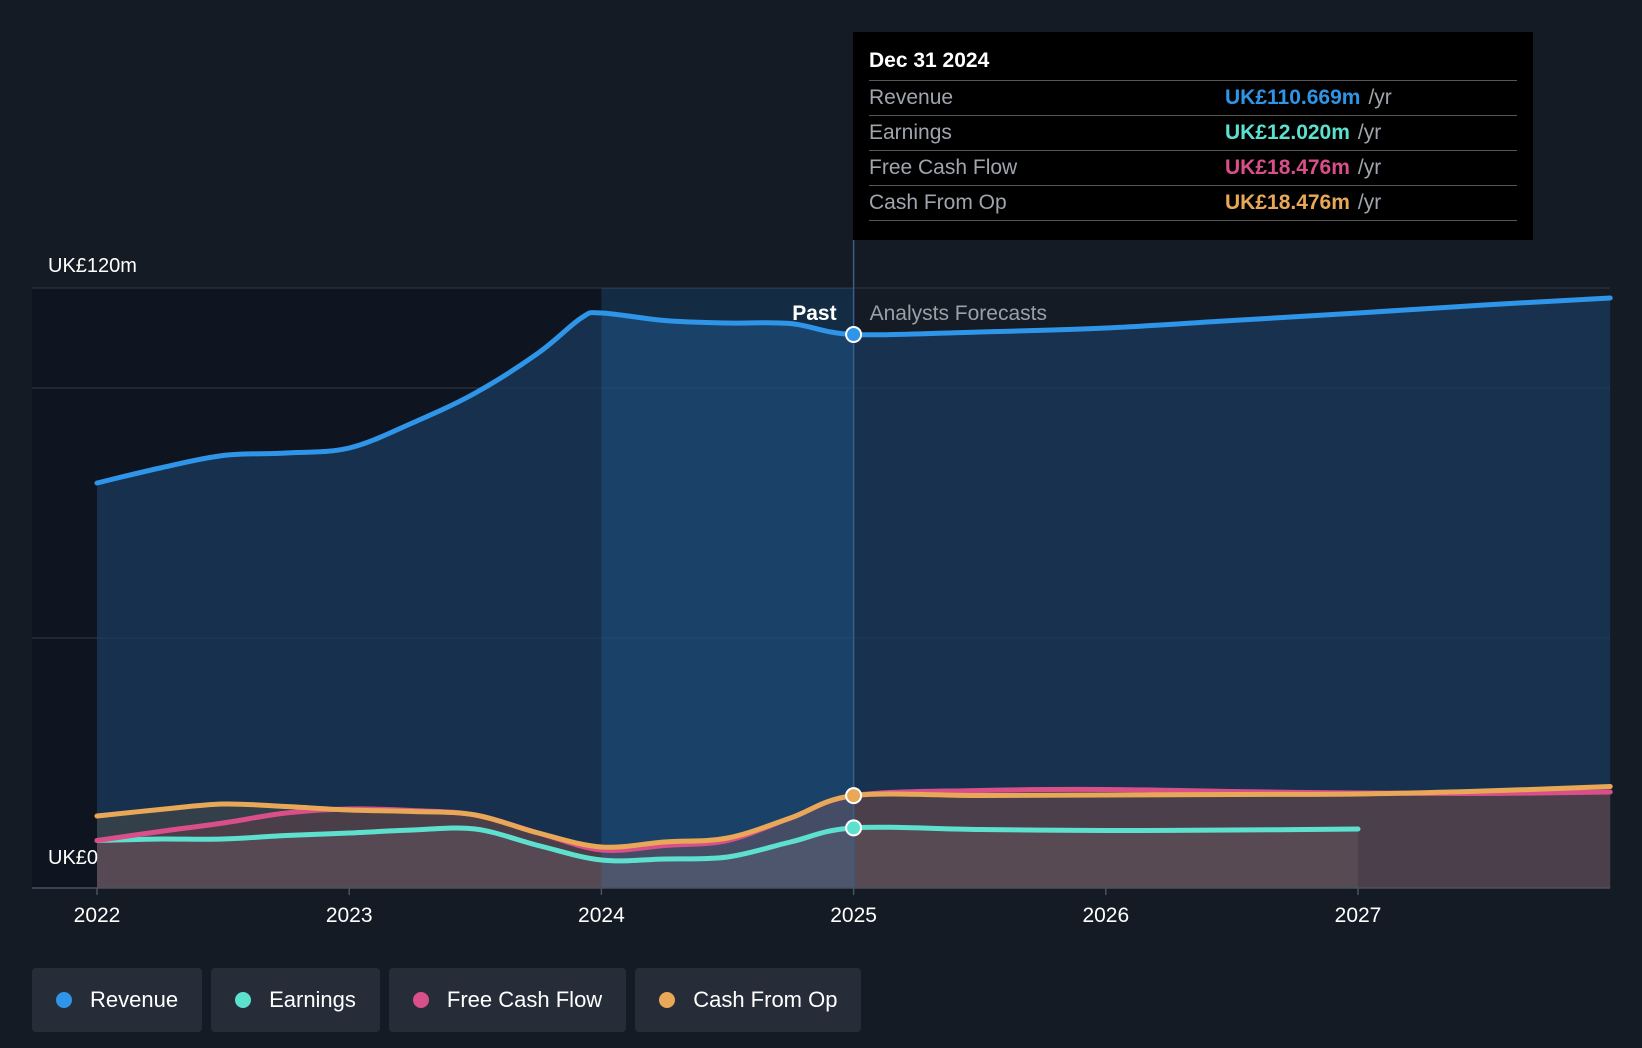 The image size is (1642, 1048). What do you see at coordinates (1293, 97) in the screenshot?
I see `tooltip-value: UK£110.669m` at bounding box center [1293, 97].